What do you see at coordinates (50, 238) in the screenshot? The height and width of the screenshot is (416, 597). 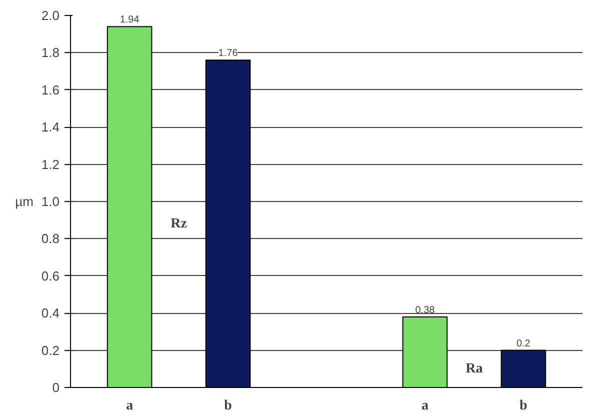 I see `y-tick-label: 0.8` at bounding box center [50, 238].